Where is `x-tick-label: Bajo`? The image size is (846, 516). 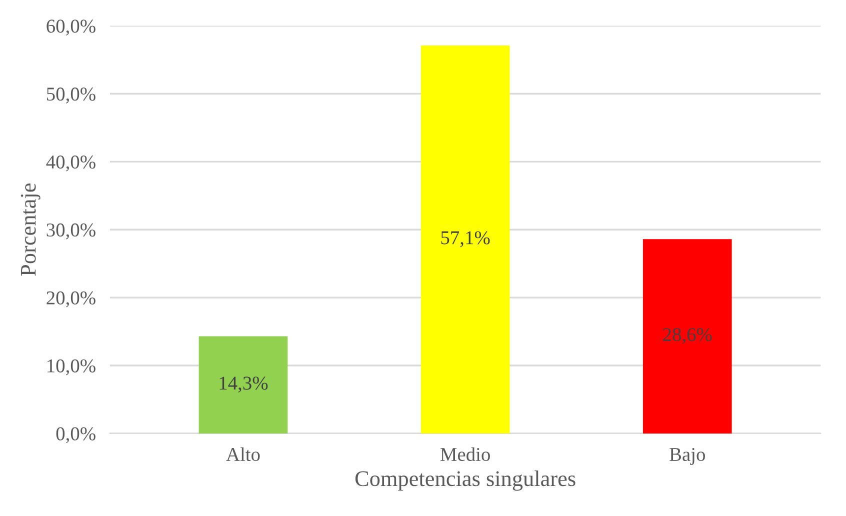 x-tick-label: Bajo is located at coordinates (687, 456).